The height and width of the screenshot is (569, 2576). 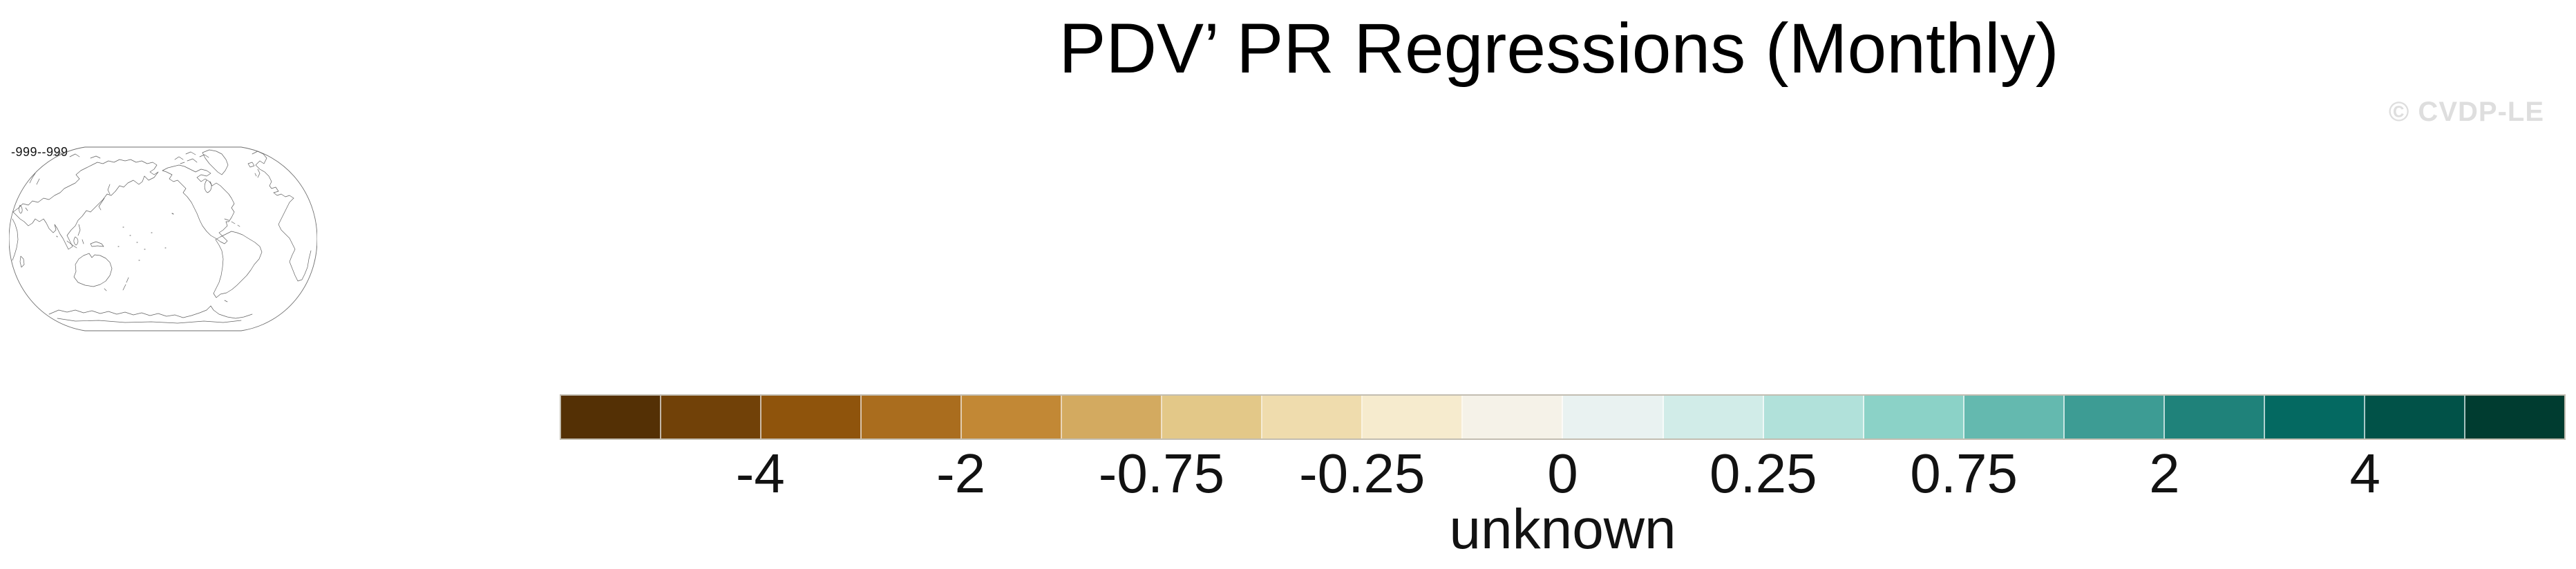 What do you see at coordinates (2164, 473) in the screenshot?
I see `colorbar-tick-label: 2` at bounding box center [2164, 473].